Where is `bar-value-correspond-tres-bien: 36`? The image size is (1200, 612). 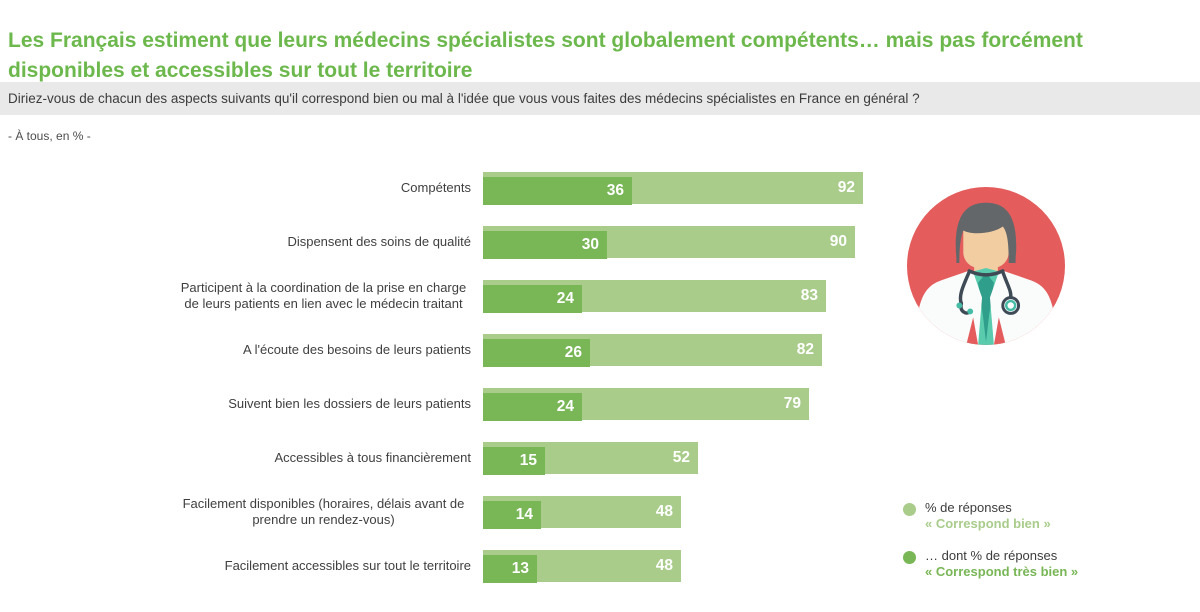
bar-value-correspond-tres-bien: 36 is located at coordinates (615, 190).